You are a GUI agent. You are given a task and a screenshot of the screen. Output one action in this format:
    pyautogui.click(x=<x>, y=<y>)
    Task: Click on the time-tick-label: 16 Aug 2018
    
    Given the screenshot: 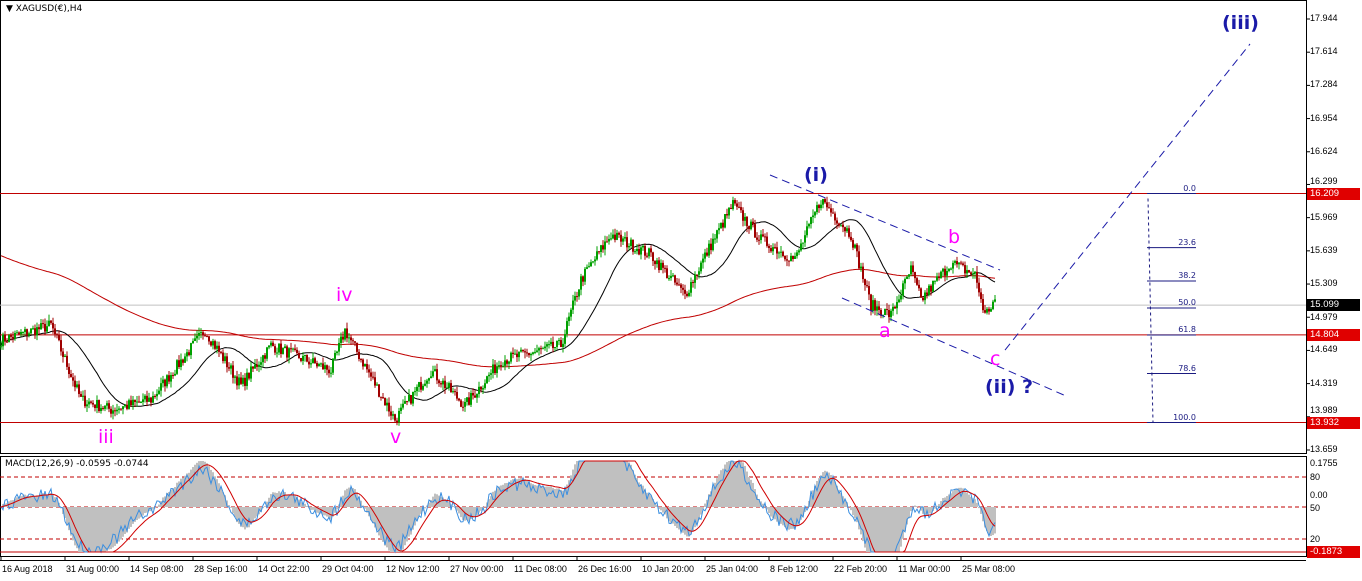 What is the action you would take?
    pyautogui.click(x=27, y=569)
    